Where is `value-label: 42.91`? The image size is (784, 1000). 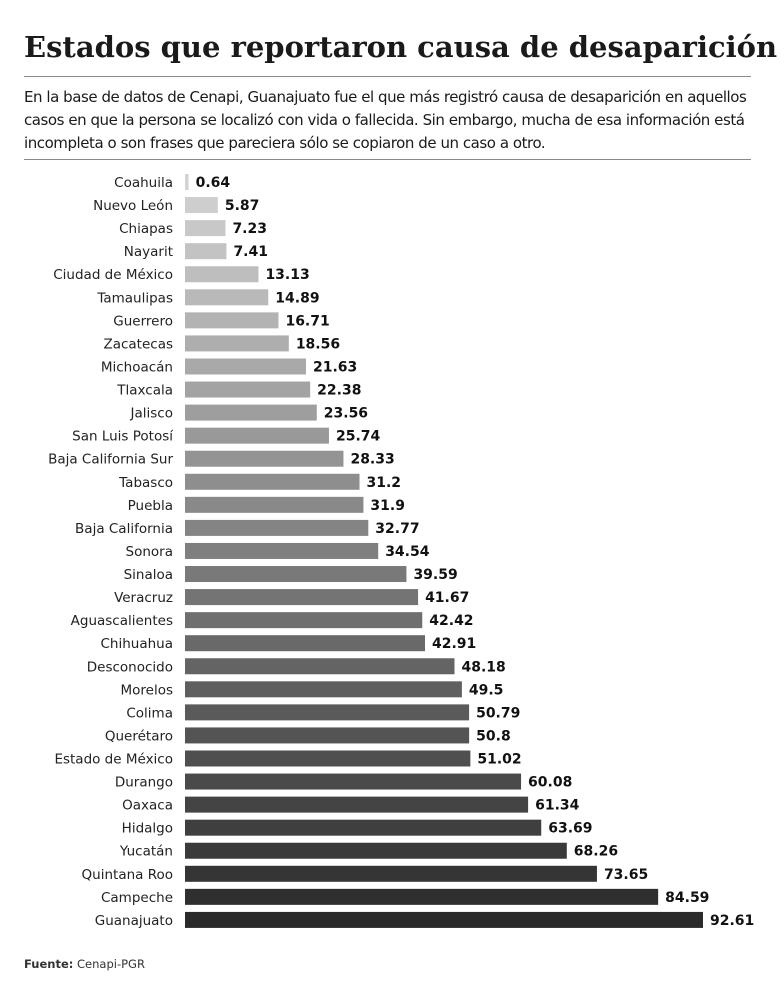 value-label: 42.91 is located at coordinates (454, 644).